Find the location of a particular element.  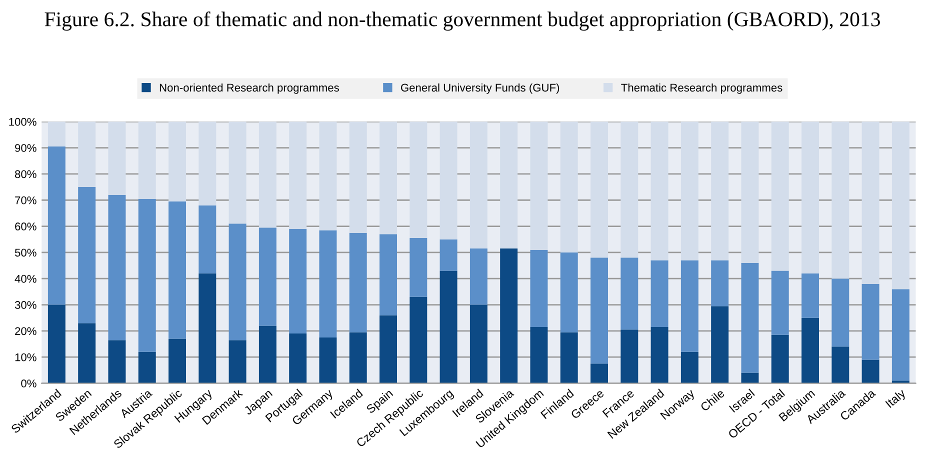

y-tick-label: 30% is located at coordinates (25, 305).